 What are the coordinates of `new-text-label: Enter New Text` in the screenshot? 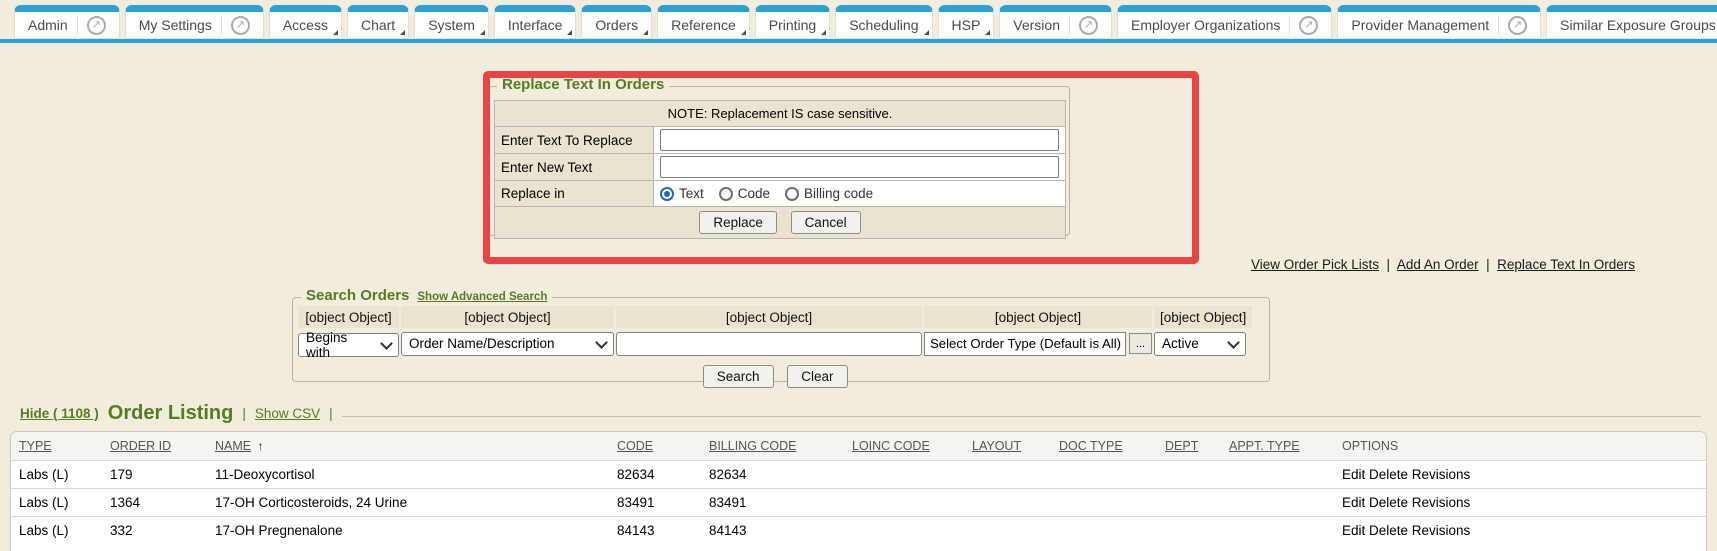 It's located at (574, 167).